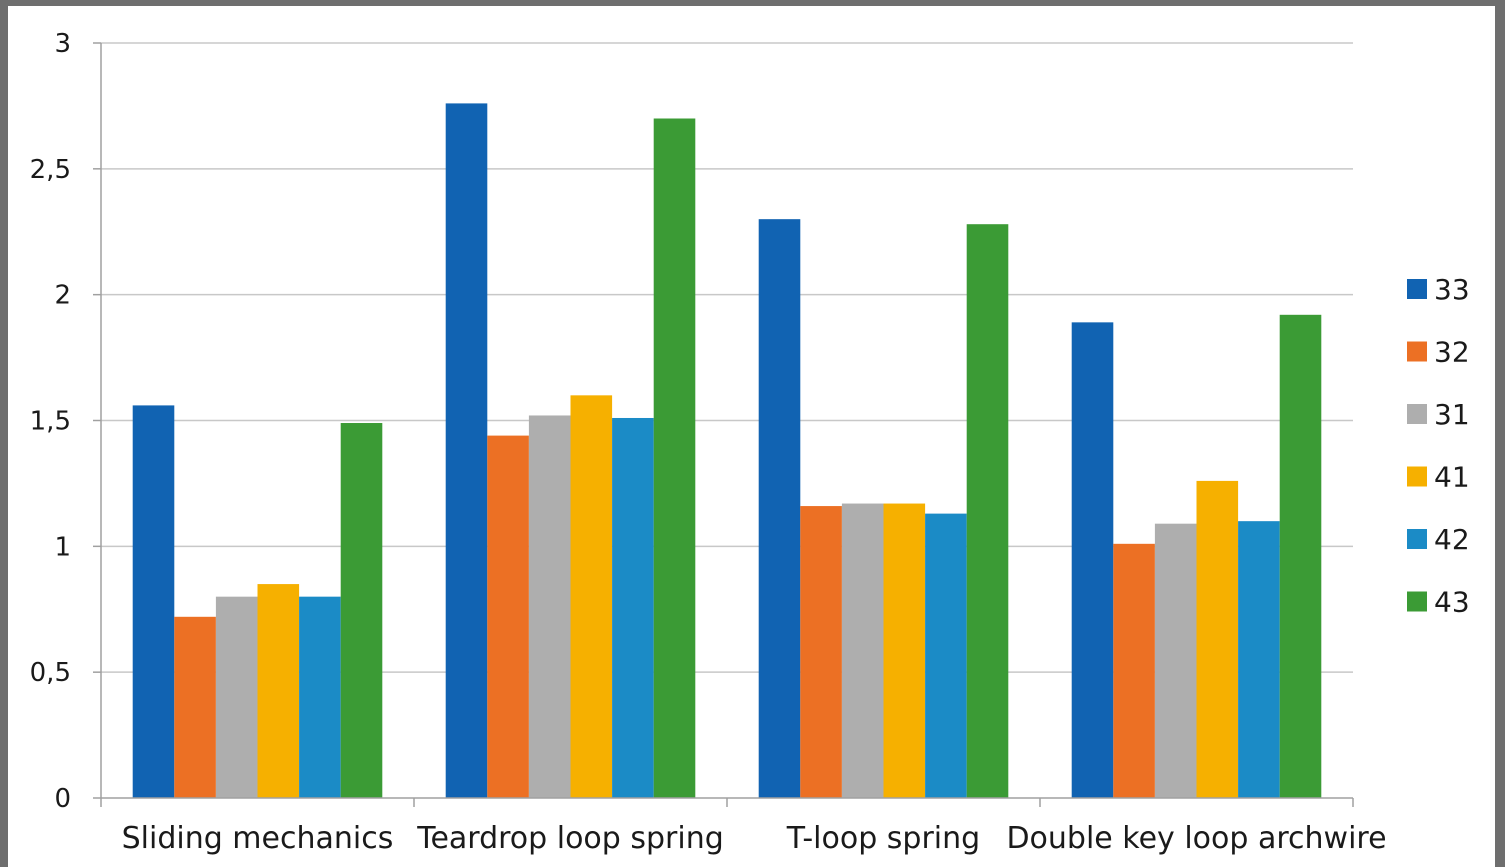  Describe the element at coordinates (258, 838) in the screenshot. I see `x-category-label: Sliding mechanics` at that location.